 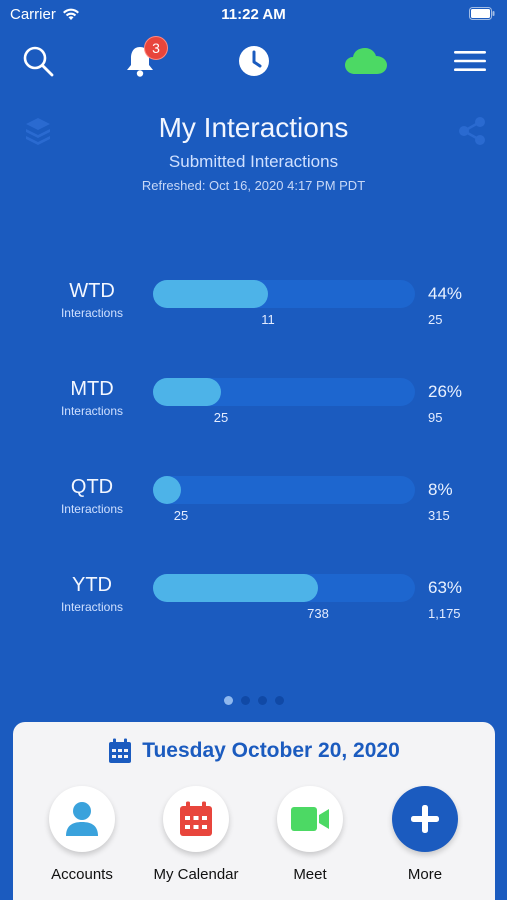 What do you see at coordinates (271, 750) in the screenshot?
I see `current-date: Tuesday October 20, 2020` at bounding box center [271, 750].